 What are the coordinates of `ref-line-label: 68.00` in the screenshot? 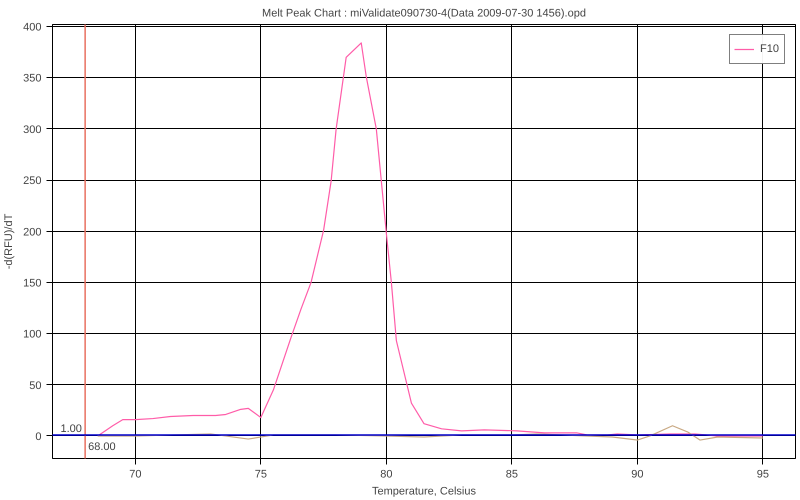 It's located at (102, 446).